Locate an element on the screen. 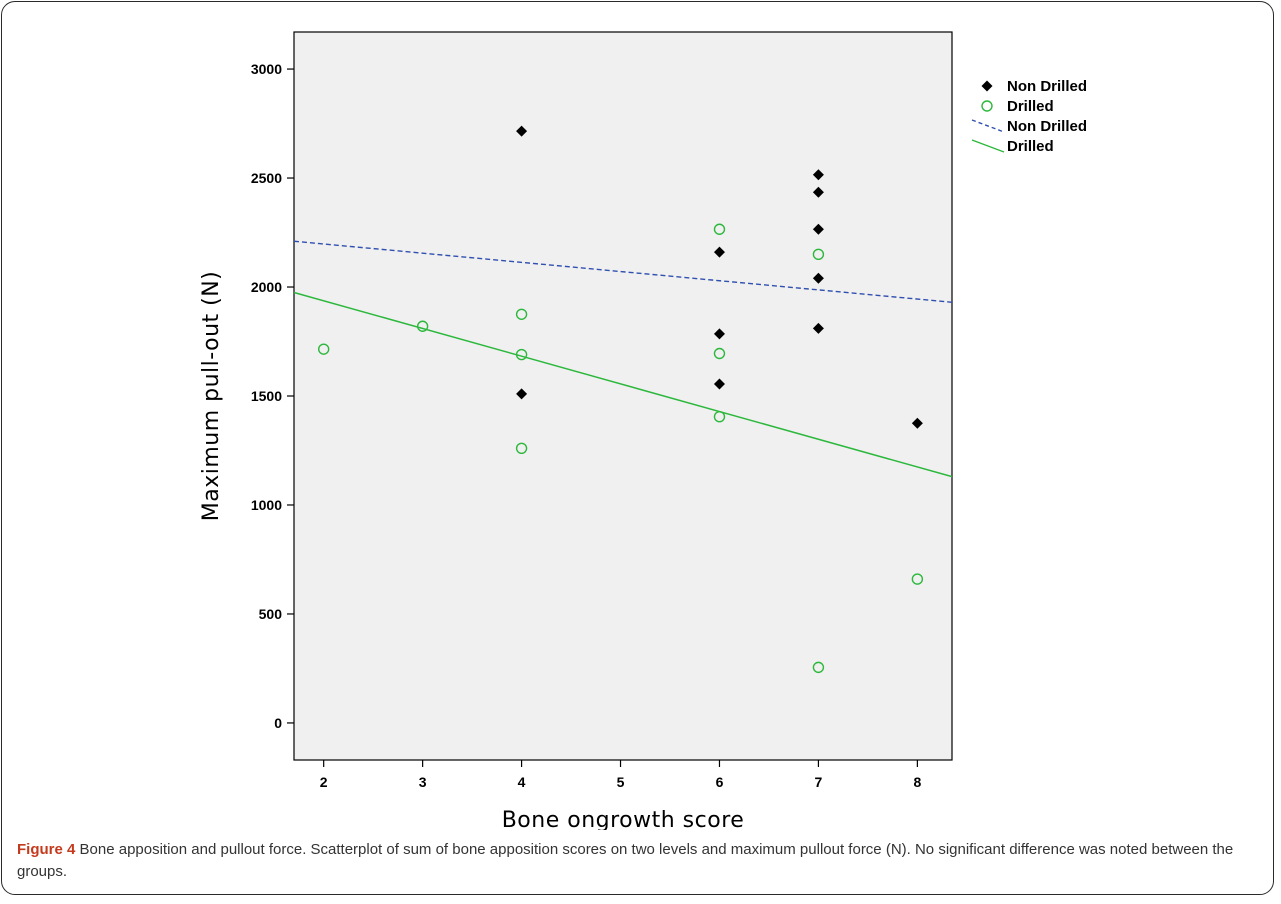 Image resolution: width=1281 pixels, height=904 pixels. legend: Non Drilled Drilled Non Drilled Drilled is located at coordinates (1029, 116).